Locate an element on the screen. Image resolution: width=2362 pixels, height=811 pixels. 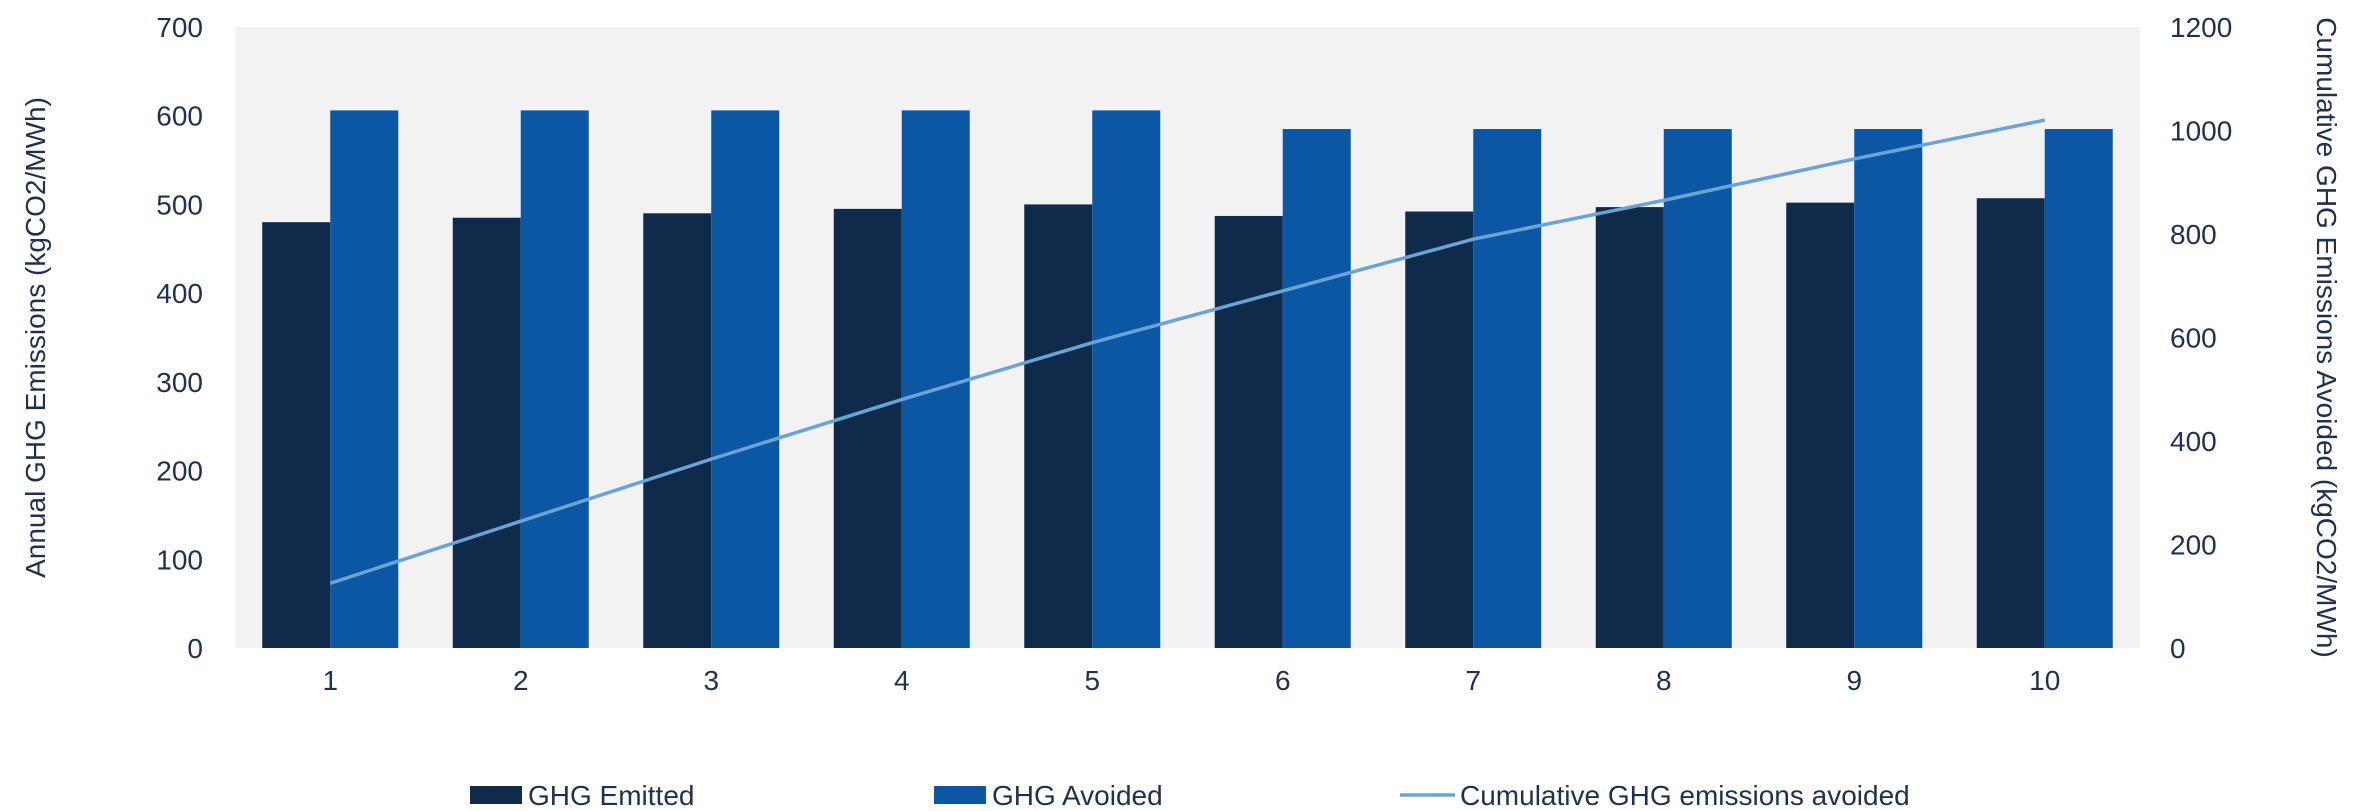
y-right-tick-label: 1000 is located at coordinates (2201, 131).